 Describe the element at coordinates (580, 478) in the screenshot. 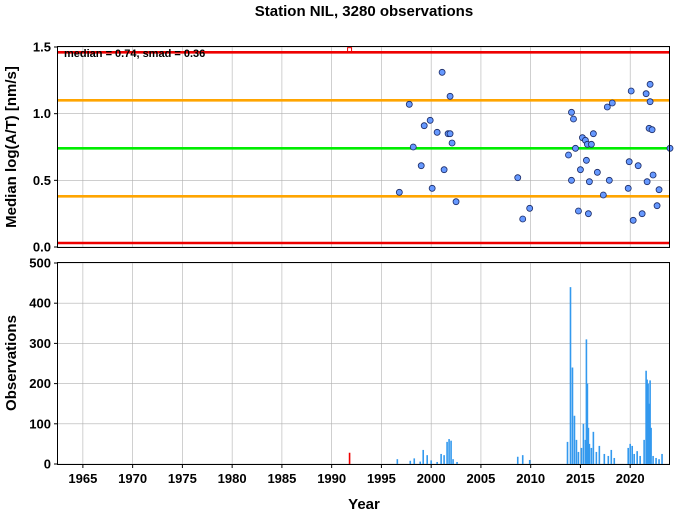

I see `year-tick-label: 2015` at that location.